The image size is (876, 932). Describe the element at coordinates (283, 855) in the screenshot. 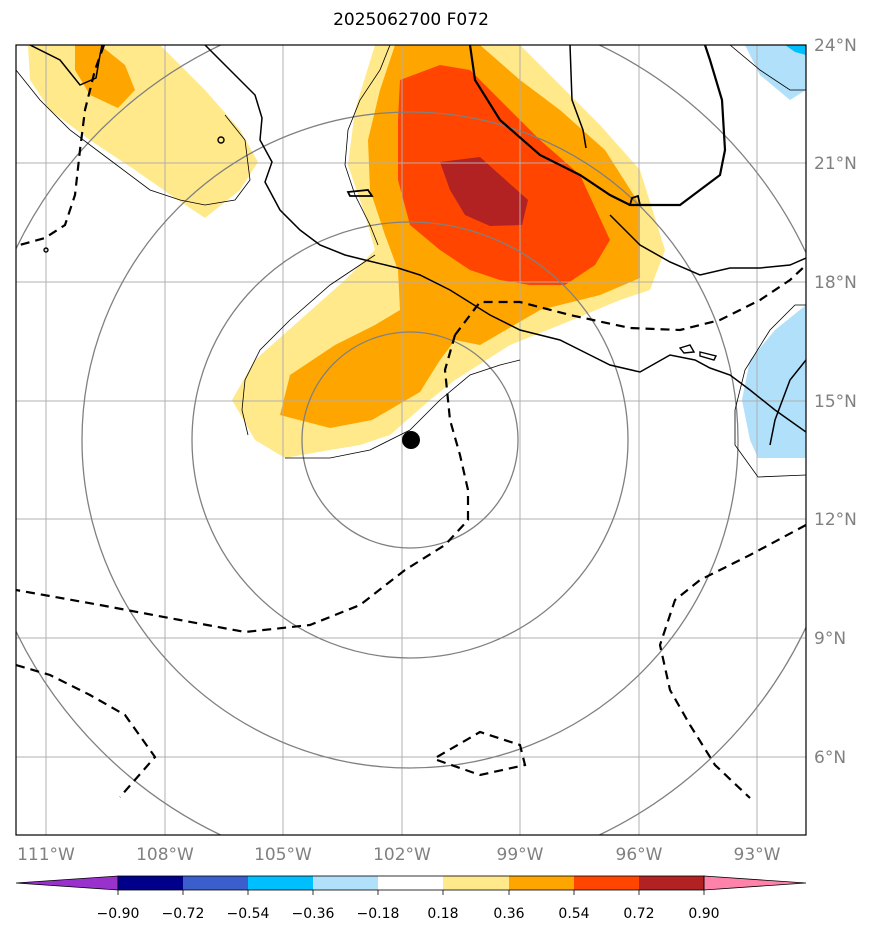

I see `lon-label: 105°W` at that location.